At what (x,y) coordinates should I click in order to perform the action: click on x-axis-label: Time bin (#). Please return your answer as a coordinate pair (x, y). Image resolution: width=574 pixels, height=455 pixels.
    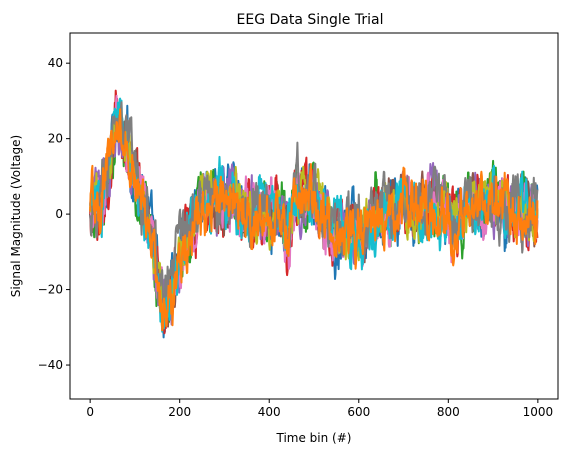
    Looking at the image, I should click on (314, 438).